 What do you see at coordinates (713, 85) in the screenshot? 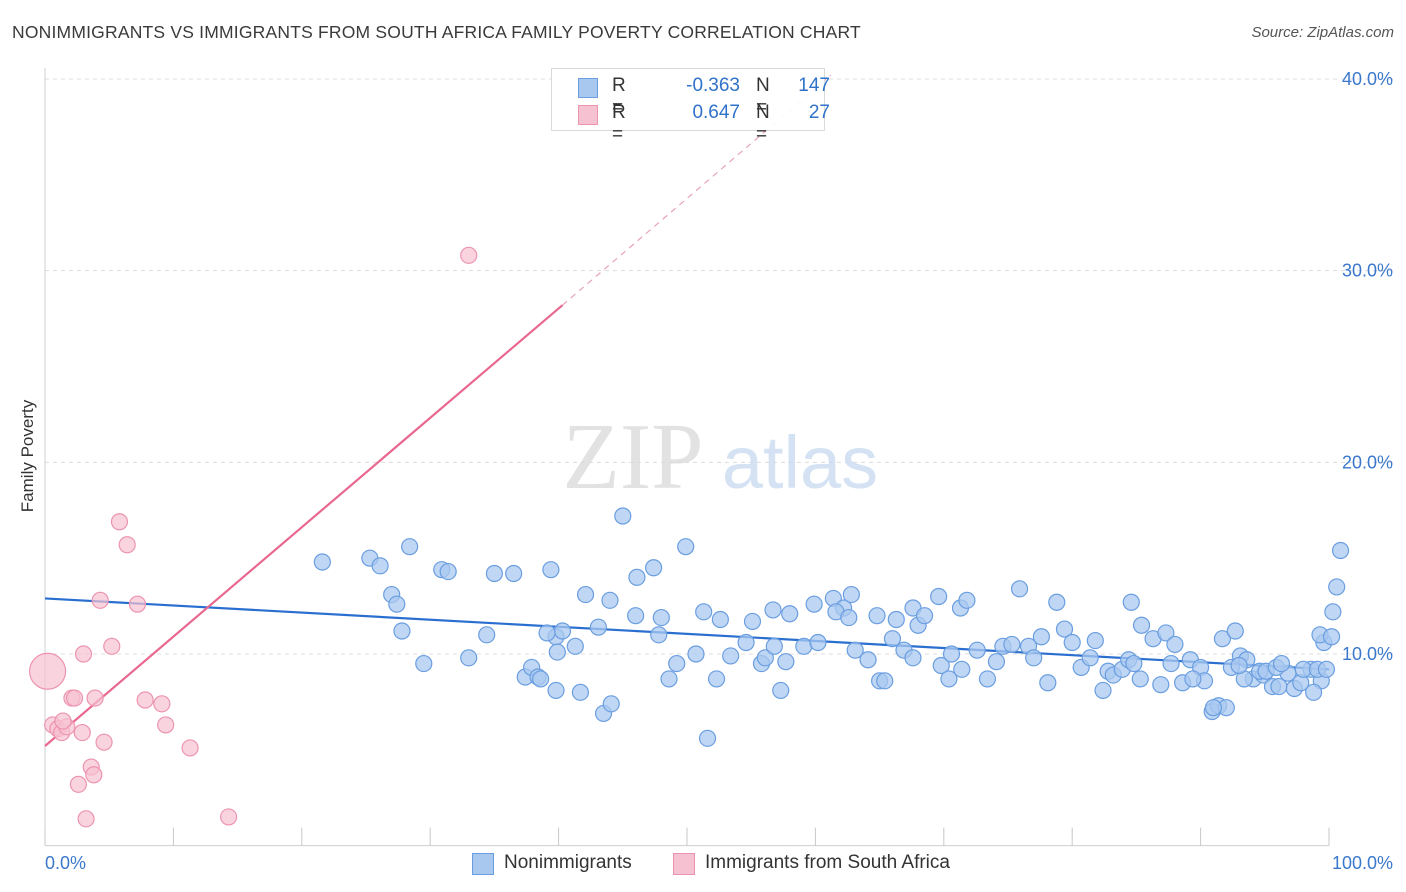
I see `legend-r-value: -0.363` at bounding box center [713, 85].